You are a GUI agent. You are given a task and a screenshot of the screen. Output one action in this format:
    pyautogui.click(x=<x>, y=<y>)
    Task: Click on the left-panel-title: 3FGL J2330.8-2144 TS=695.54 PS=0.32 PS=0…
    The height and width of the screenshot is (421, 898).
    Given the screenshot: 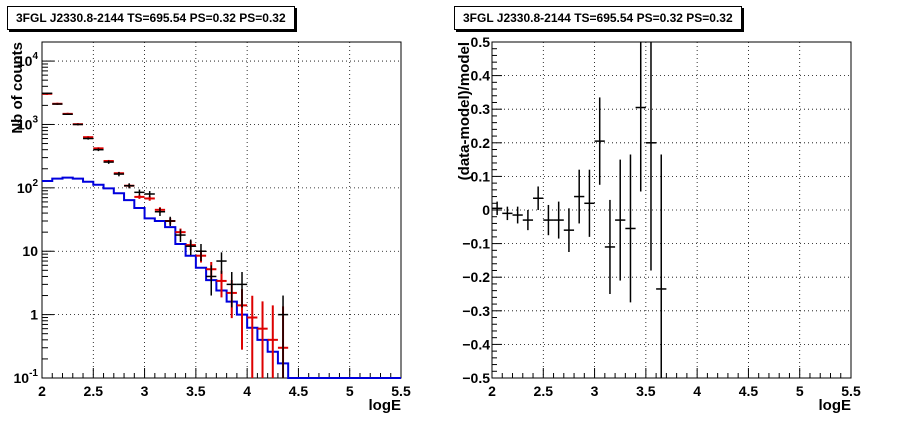 What is the action you would take?
    pyautogui.click(x=151, y=18)
    